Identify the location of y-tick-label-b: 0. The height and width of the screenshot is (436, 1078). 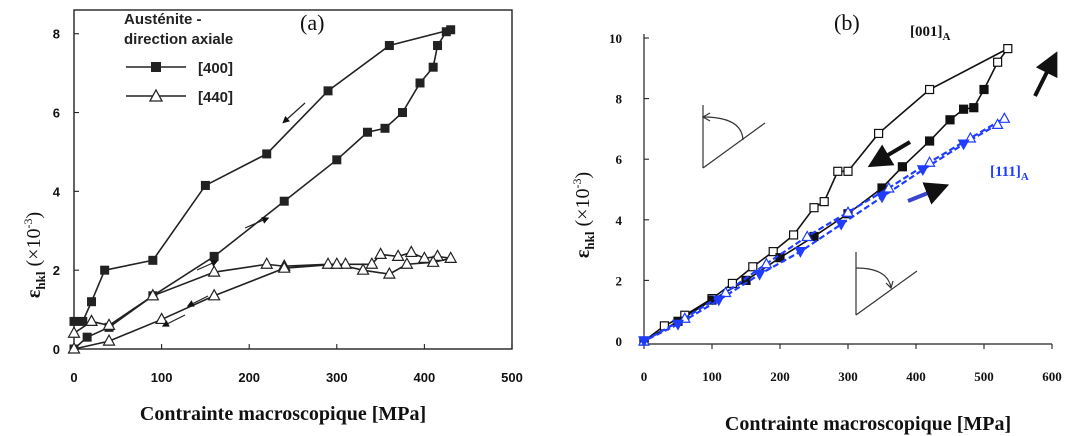
(619, 341).